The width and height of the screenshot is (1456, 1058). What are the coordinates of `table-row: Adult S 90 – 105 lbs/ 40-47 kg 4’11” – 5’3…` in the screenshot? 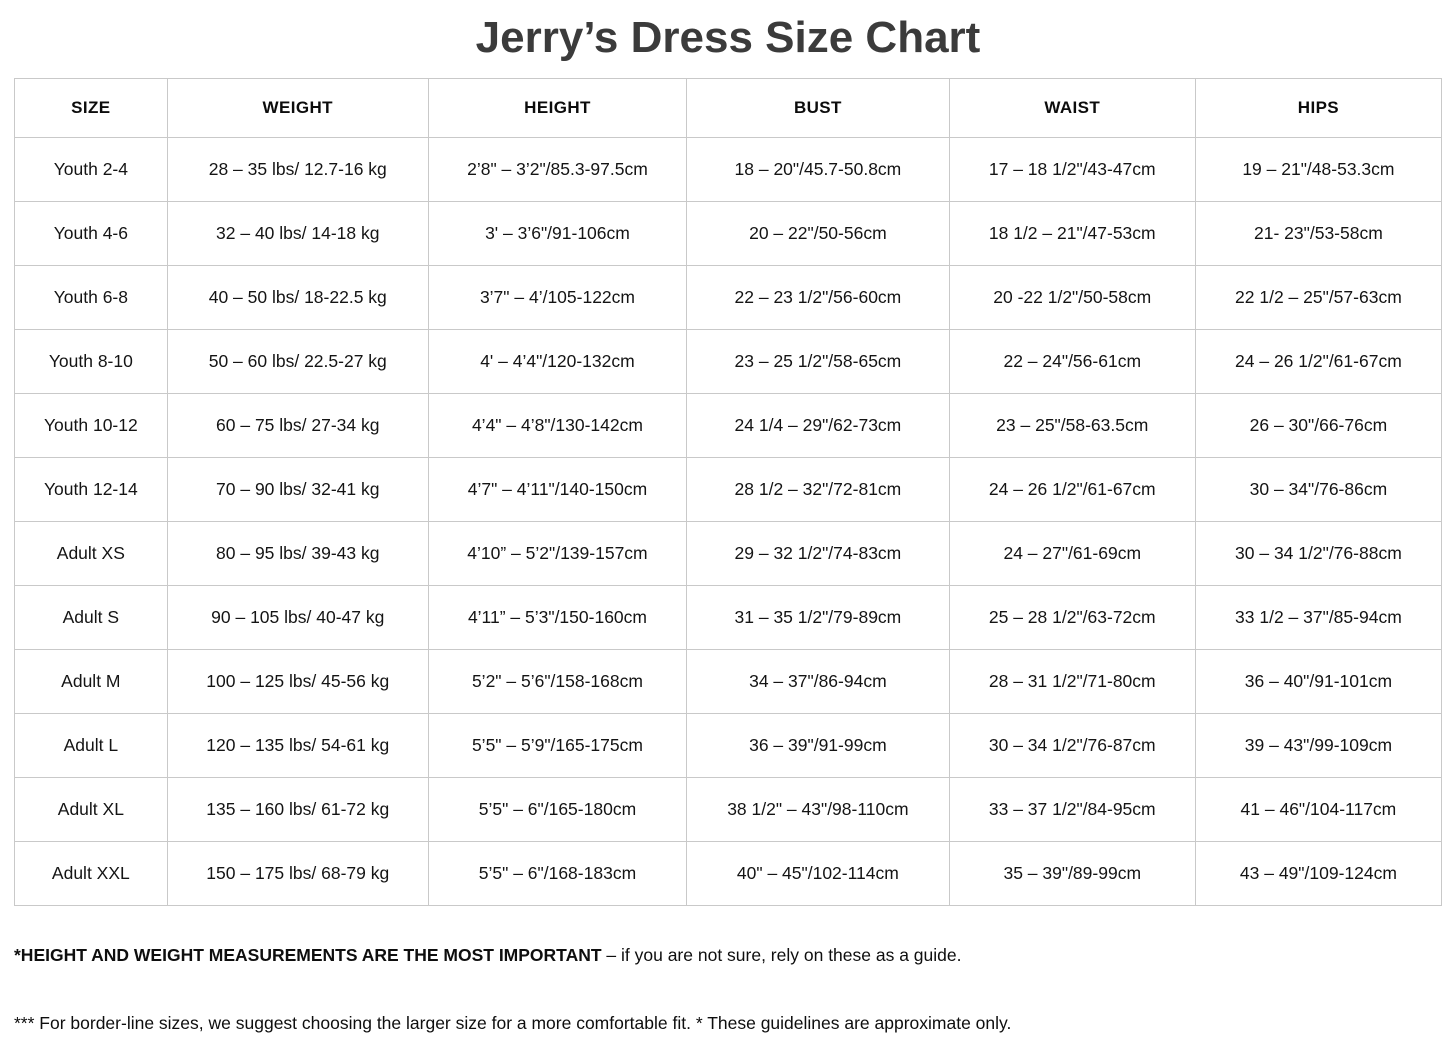 It's located at (728, 618).